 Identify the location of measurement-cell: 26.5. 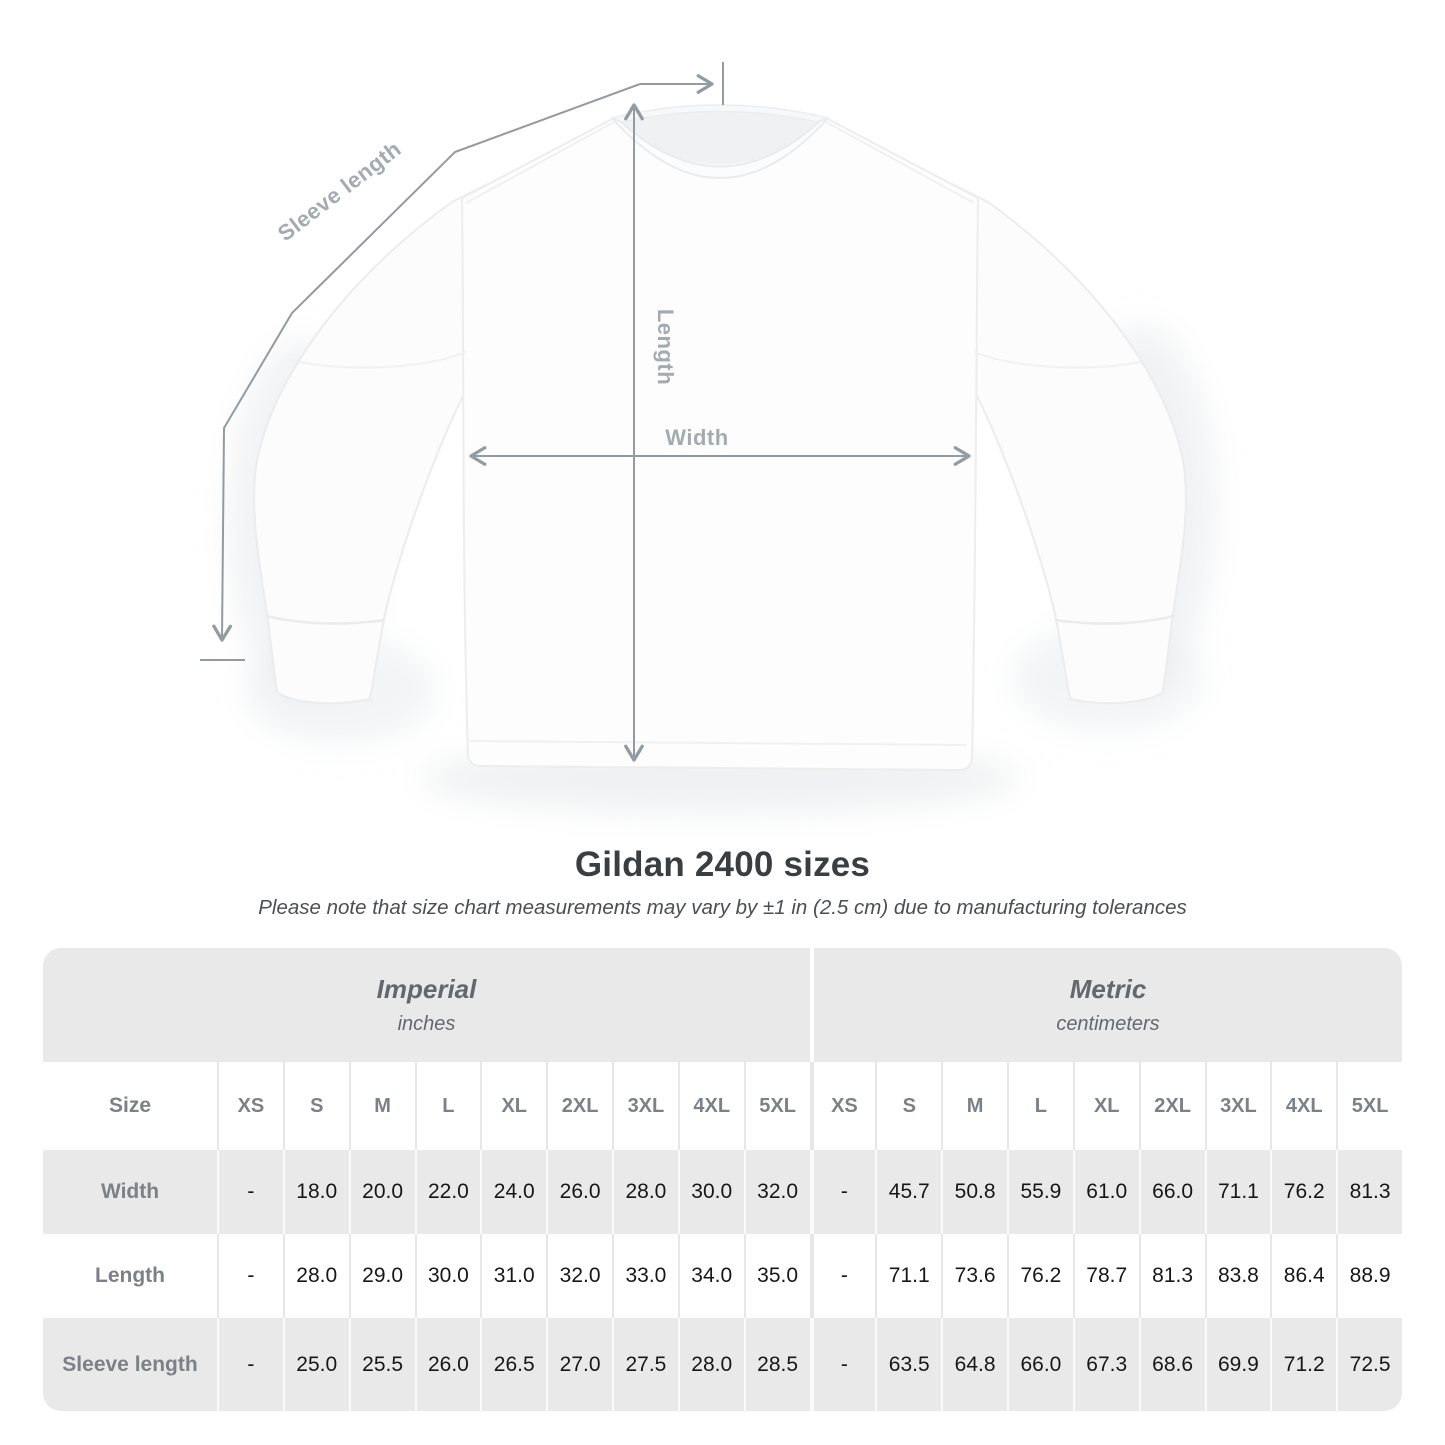
(513, 1364).